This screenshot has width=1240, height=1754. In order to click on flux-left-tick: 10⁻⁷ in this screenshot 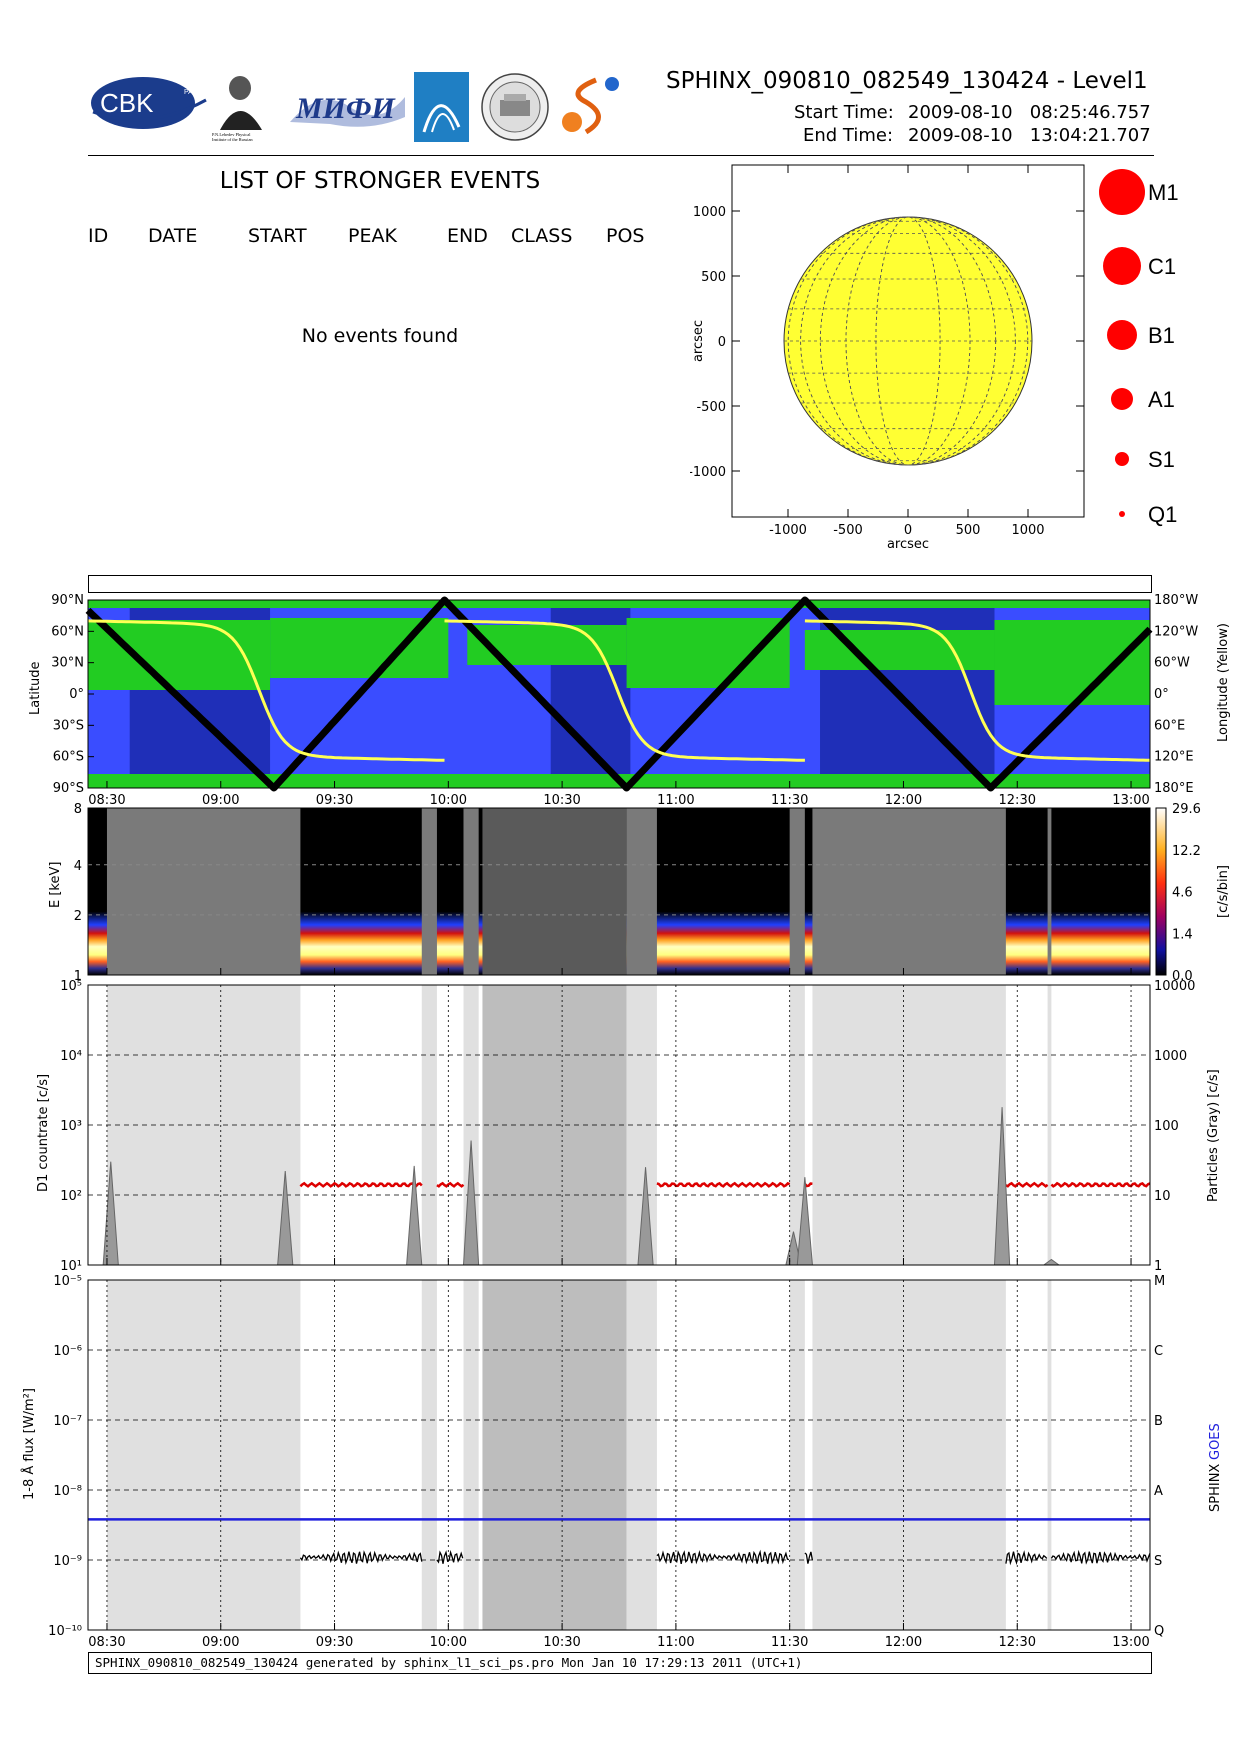, I will do `click(67, 1421)`.